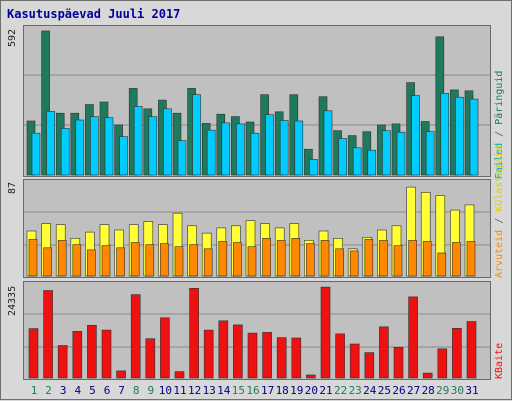 The image size is (512, 401). Describe the element at coordinates (384, 390) in the screenshot. I see `day-label-25: 25` at that location.